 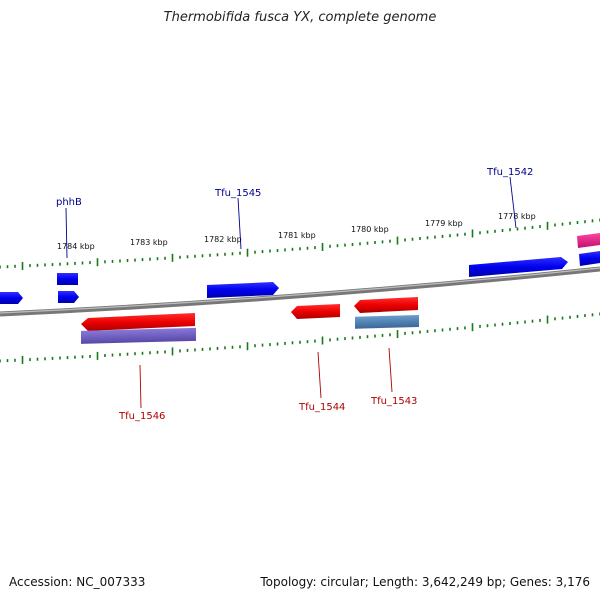 What do you see at coordinates (370, 229) in the screenshot?
I see `scale-label: 1780 kbp` at bounding box center [370, 229].